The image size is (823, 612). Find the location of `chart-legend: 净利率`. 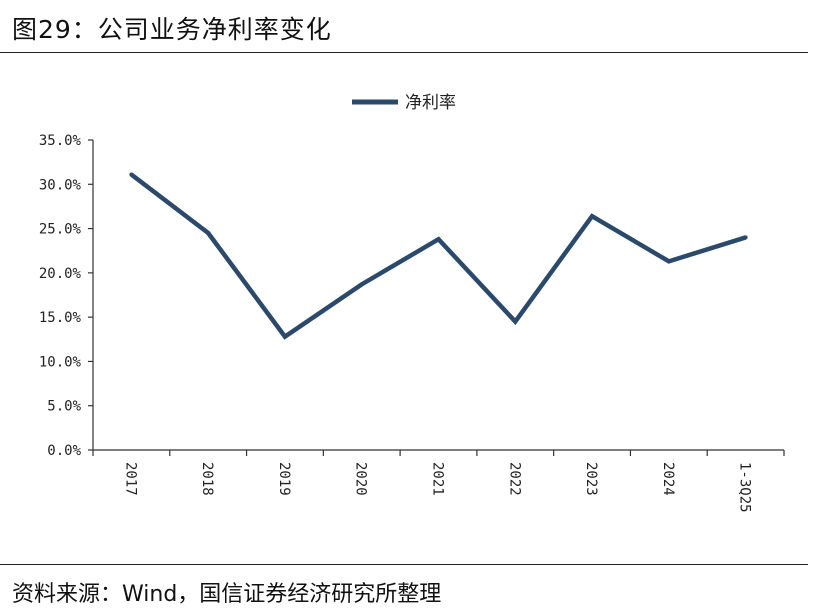

chart-legend: 净利率 is located at coordinates (404, 103).